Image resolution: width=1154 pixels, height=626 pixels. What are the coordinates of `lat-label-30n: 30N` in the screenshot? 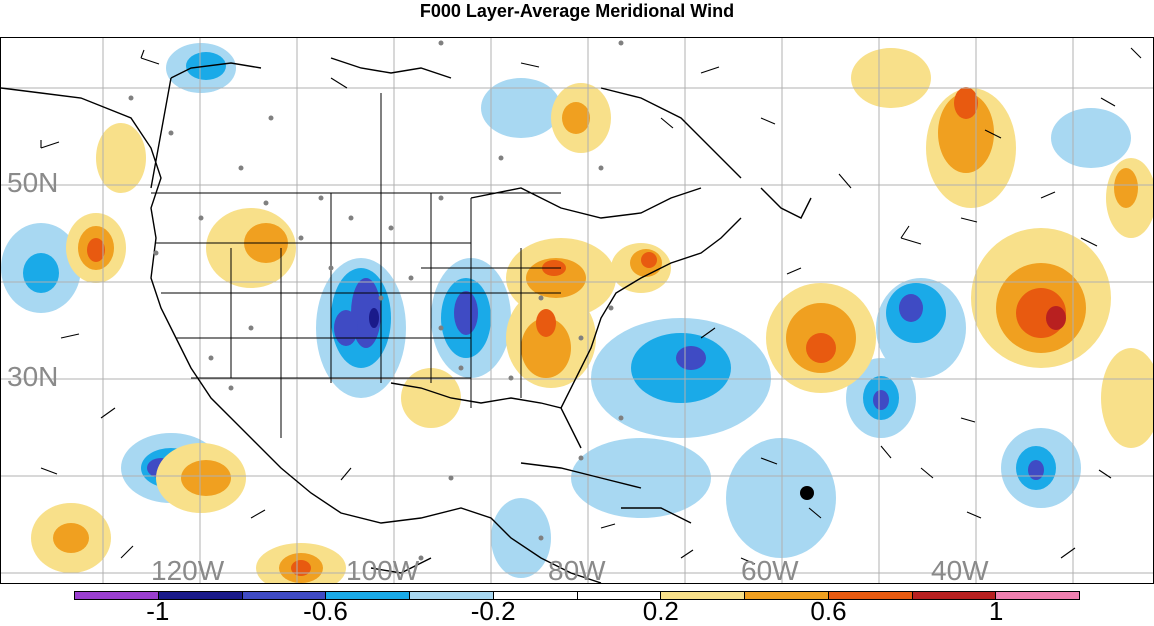 It's located at (33, 376).